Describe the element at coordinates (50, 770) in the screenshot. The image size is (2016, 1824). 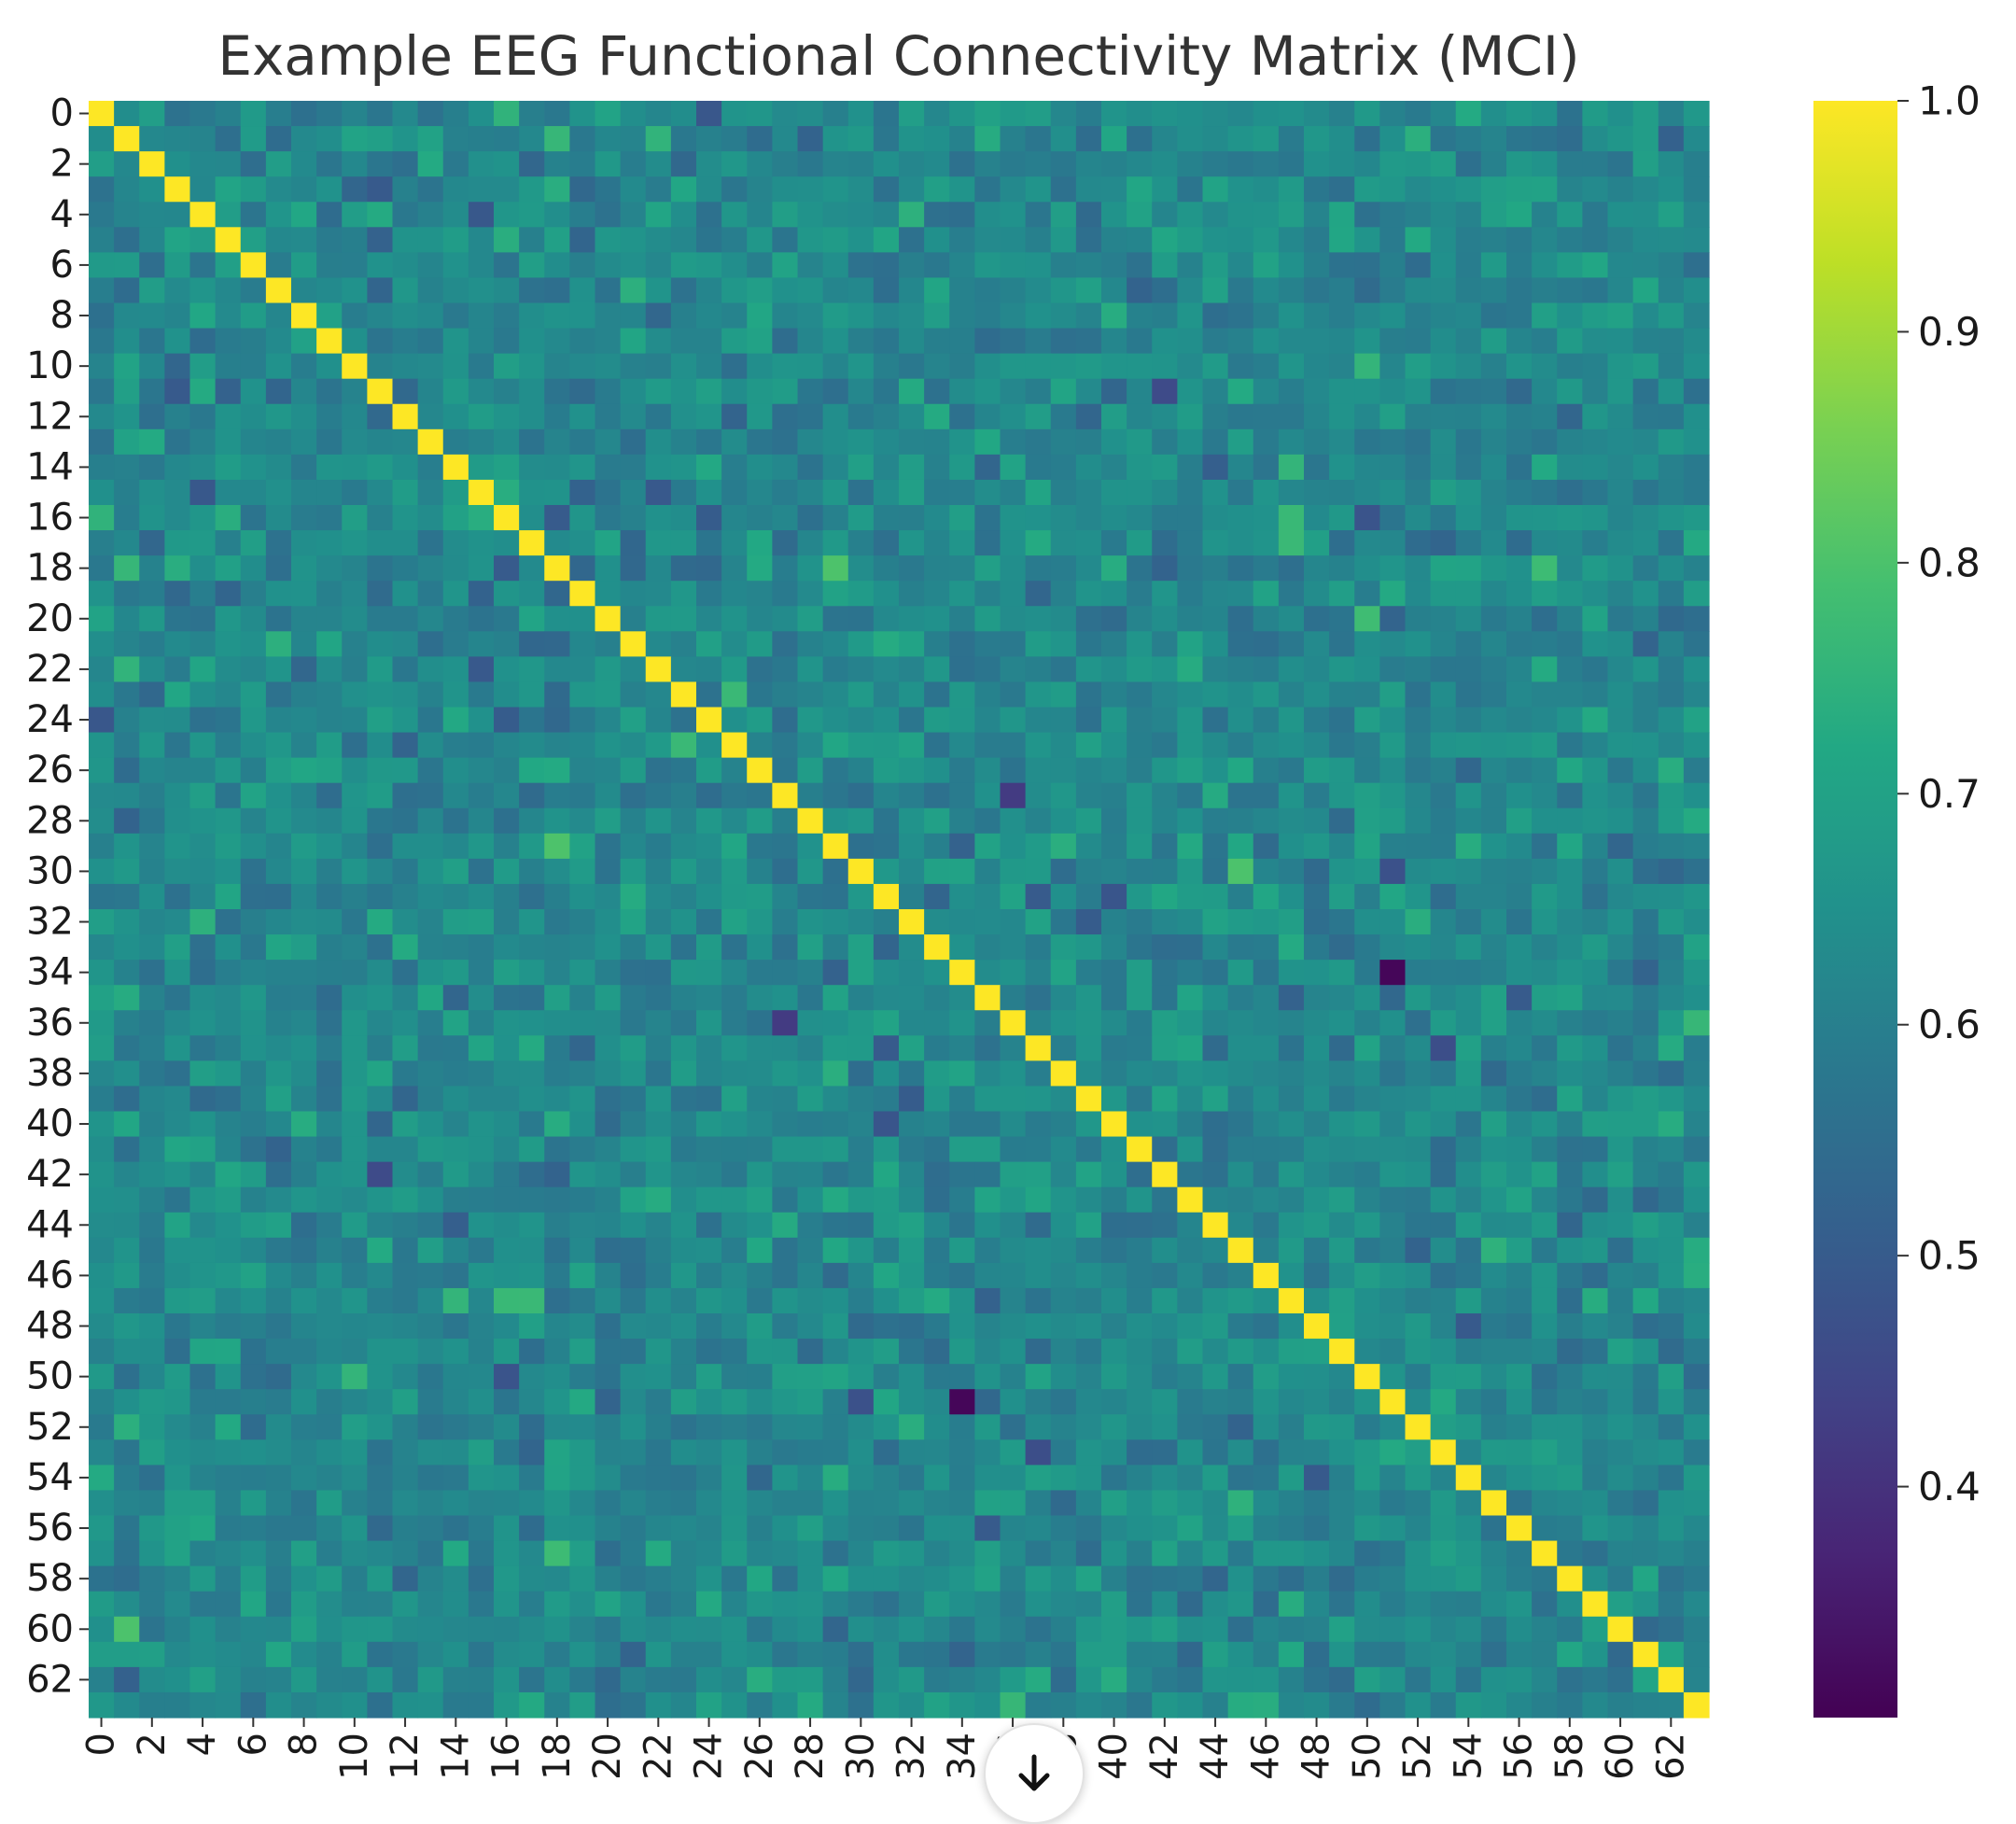
I see `y-tick-label: 26` at that location.